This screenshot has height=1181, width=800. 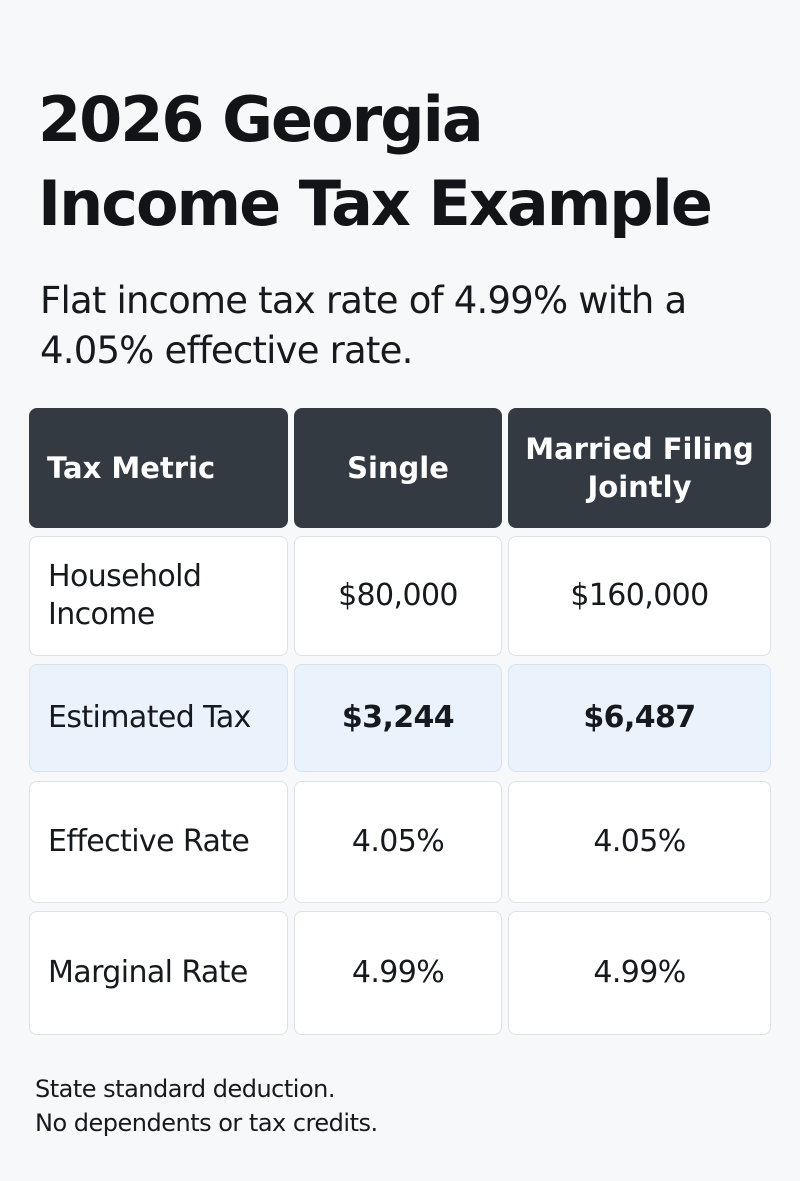 I want to click on footnote-line-2: No dependents or tax credits., so click(x=206, y=1123).